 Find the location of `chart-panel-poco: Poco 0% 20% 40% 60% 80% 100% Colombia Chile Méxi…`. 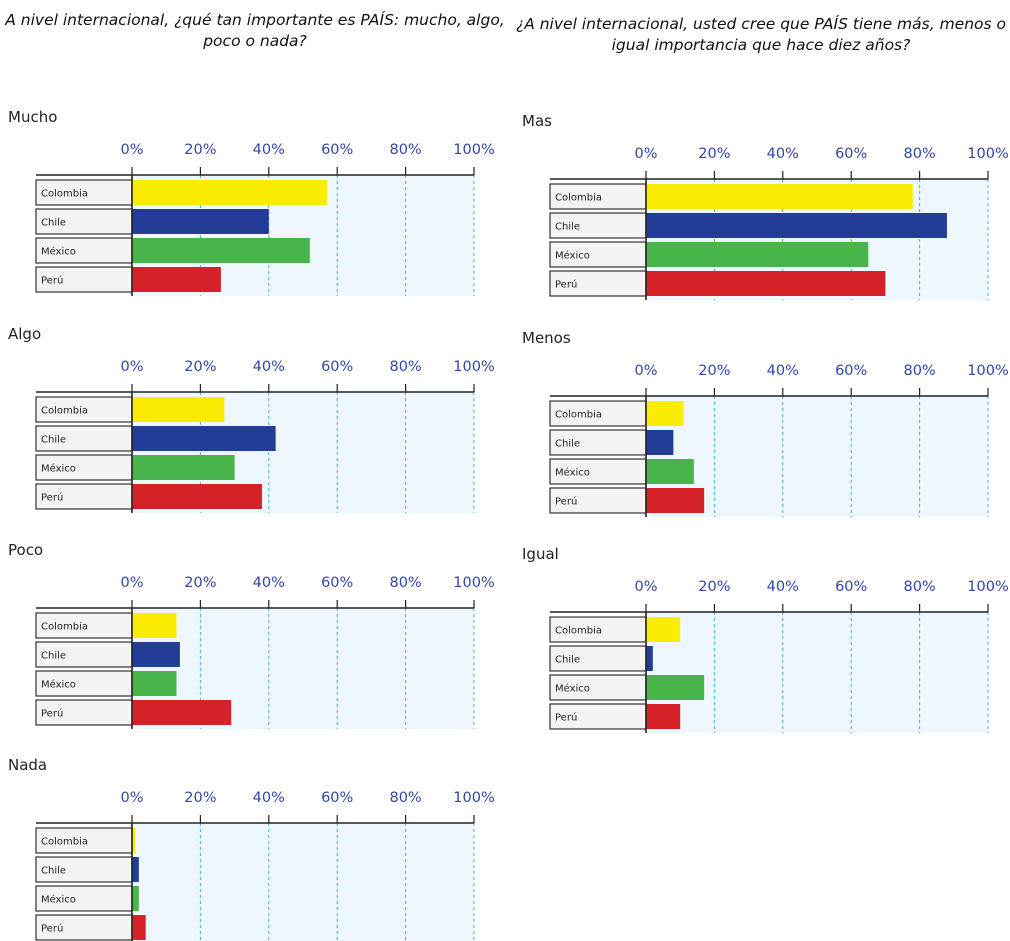

chart-panel-poco: Poco 0% 20% 40% 60% 80% 100% Colombia Chile Méxi… is located at coordinates (258, 635).